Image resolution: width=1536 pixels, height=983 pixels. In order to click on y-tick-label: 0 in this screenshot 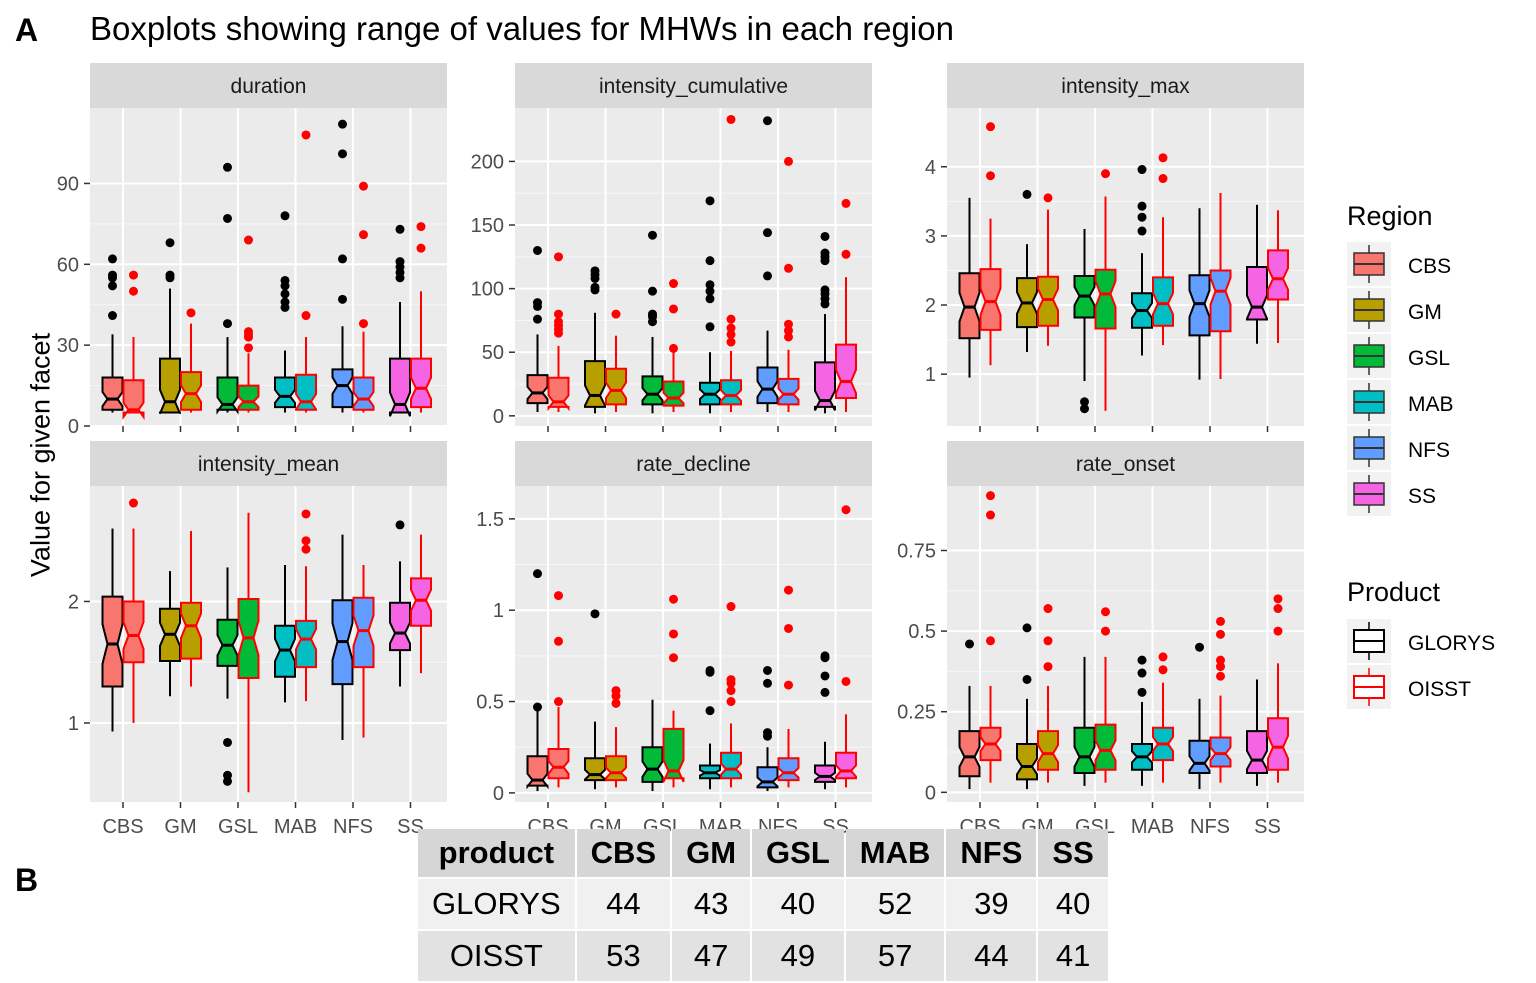, I will do `click(930, 793)`.